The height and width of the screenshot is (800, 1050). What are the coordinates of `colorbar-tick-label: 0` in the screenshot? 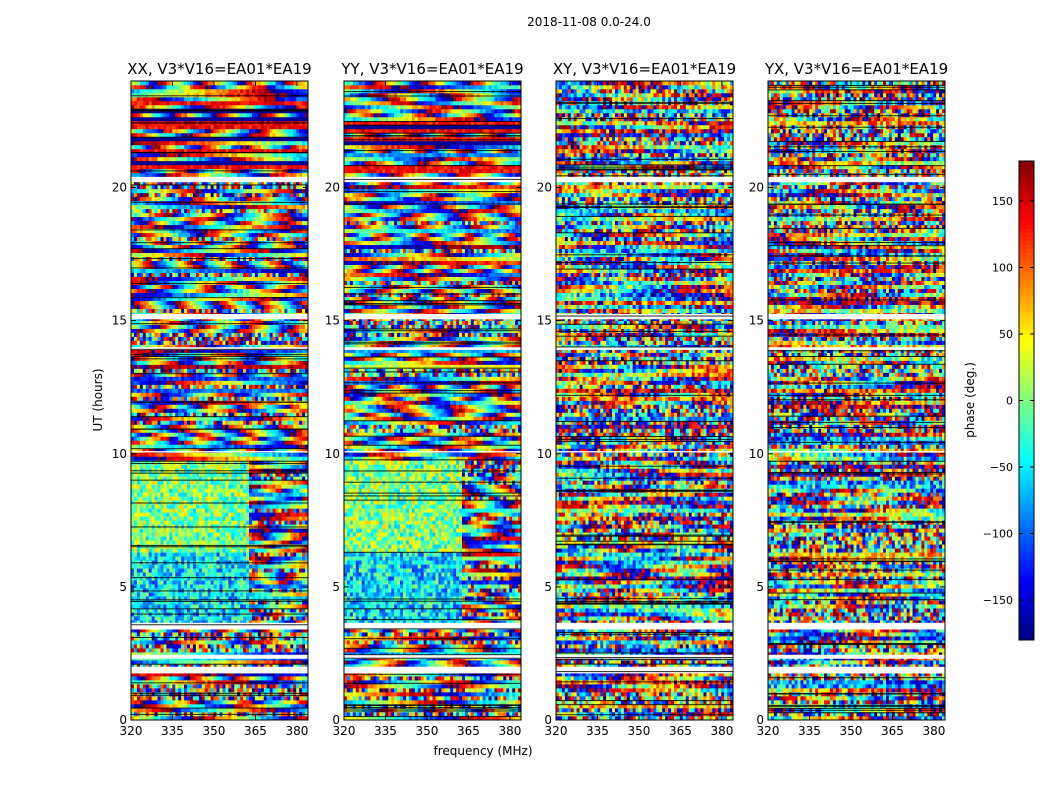 It's located at (1009, 401).